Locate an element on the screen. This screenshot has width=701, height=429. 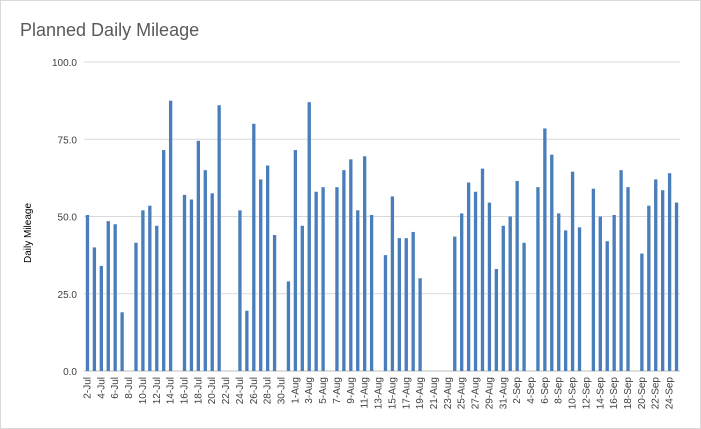
bar-31-Aug is located at coordinates (503, 298).